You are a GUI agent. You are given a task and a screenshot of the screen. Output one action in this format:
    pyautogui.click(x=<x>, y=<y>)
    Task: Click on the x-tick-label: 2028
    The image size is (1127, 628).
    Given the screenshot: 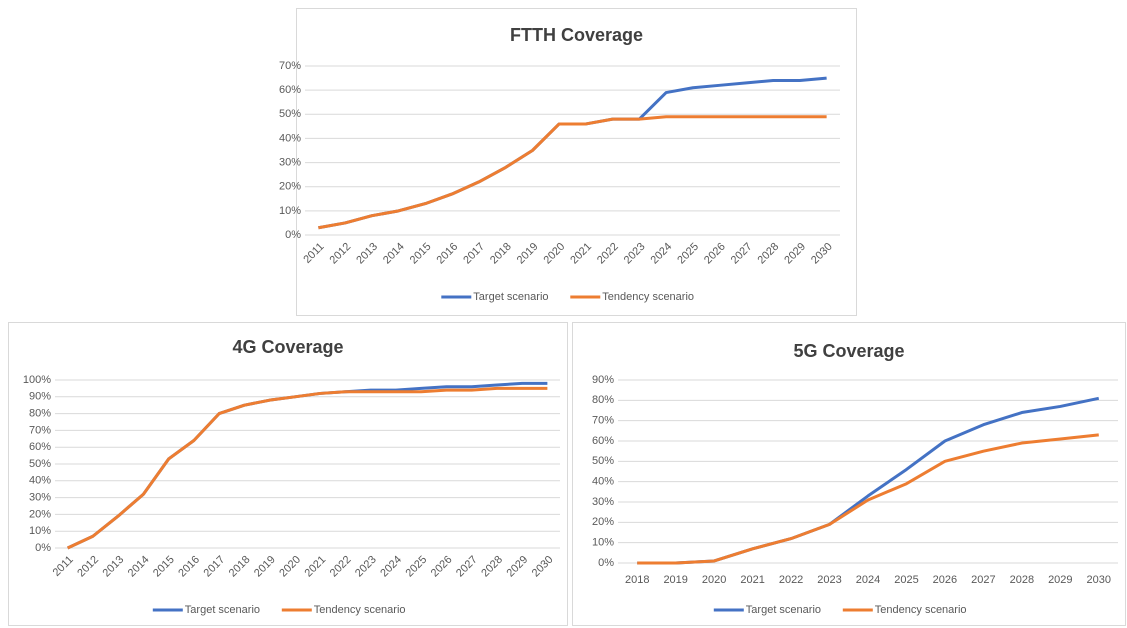 What is the action you would take?
    pyautogui.click(x=1022, y=580)
    